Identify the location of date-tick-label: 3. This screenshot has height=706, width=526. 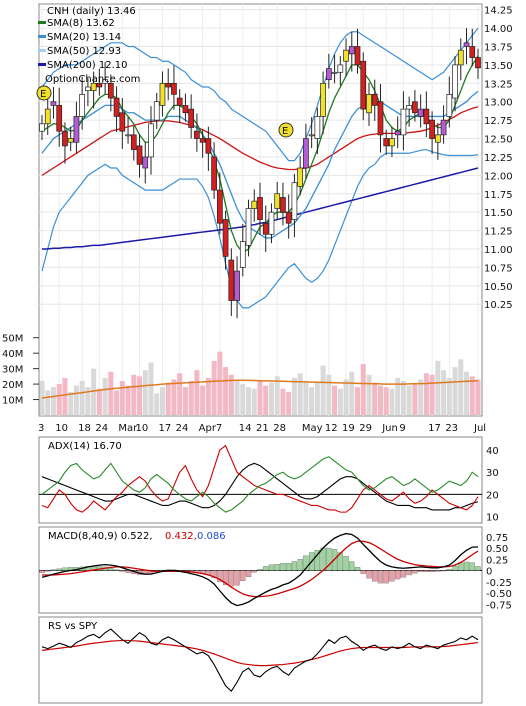
(41, 428).